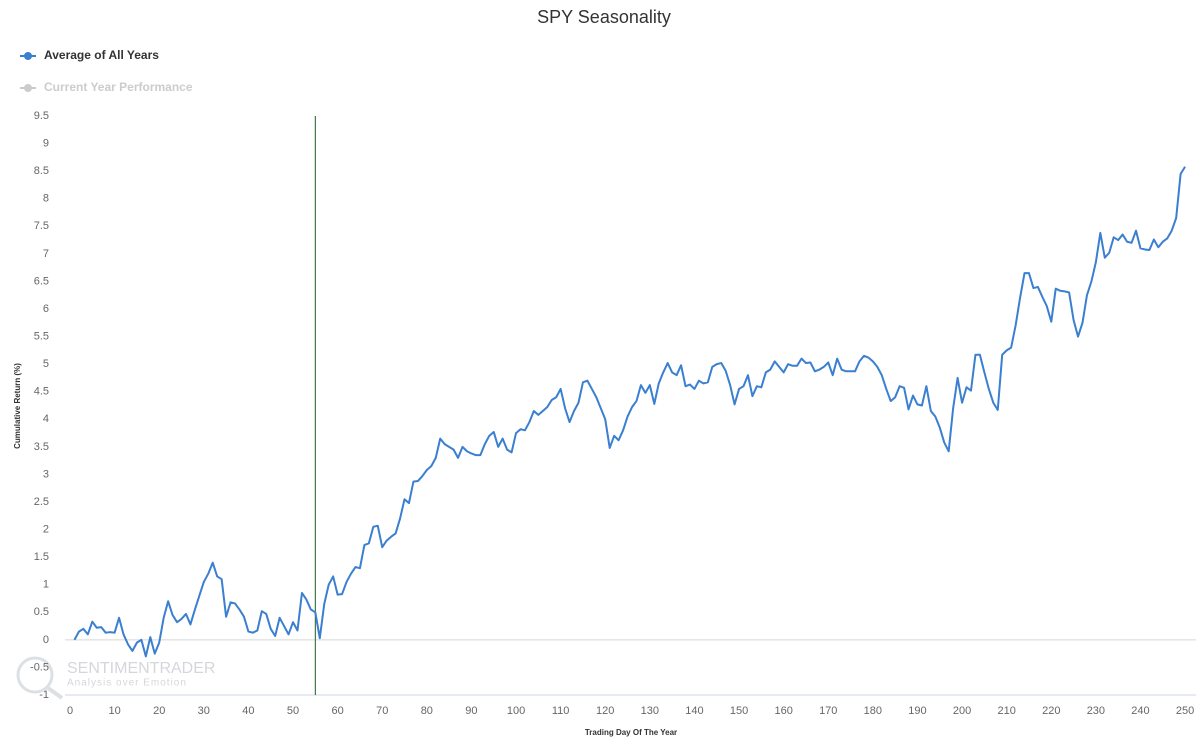 The image size is (1200, 750). What do you see at coordinates (44, 695) in the screenshot?
I see `y-tick-label: -1` at bounding box center [44, 695].